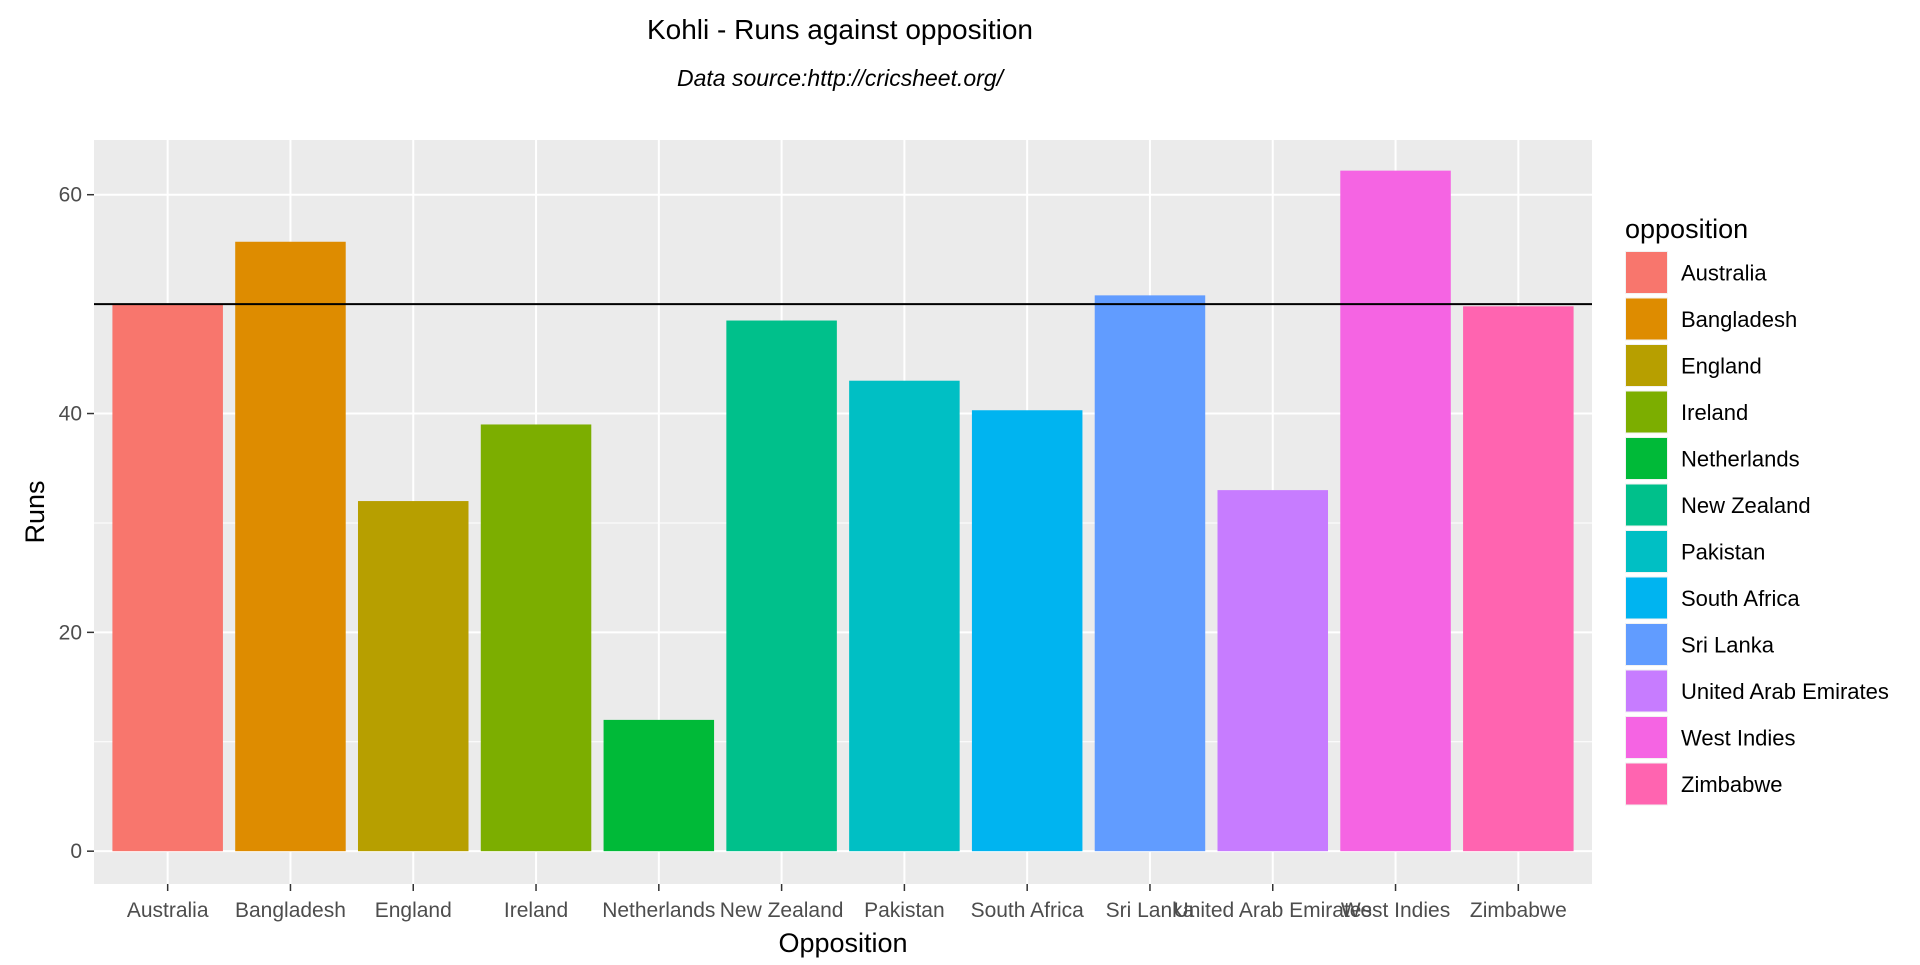  What do you see at coordinates (842, 943) in the screenshot?
I see `x-axis-title: Opposition` at bounding box center [842, 943].